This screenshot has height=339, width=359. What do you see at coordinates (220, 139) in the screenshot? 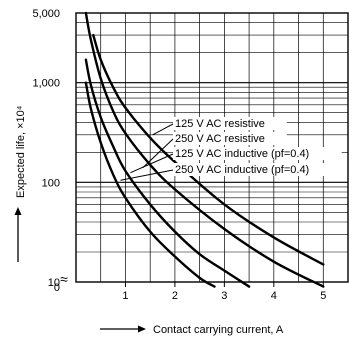
I see `series-annotation: 250 V AC resistive` at bounding box center [220, 139].